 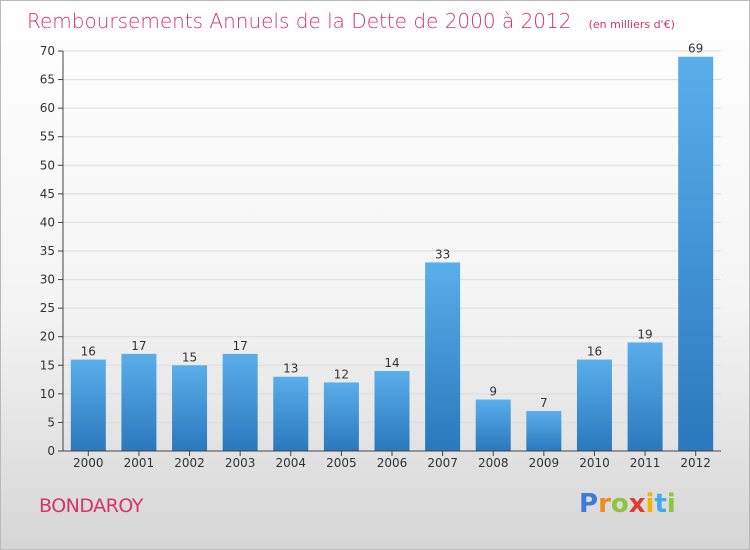 What do you see at coordinates (544, 463) in the screenshot?
I see `x-tick-label: 2009` at bounding box center [544, 463].